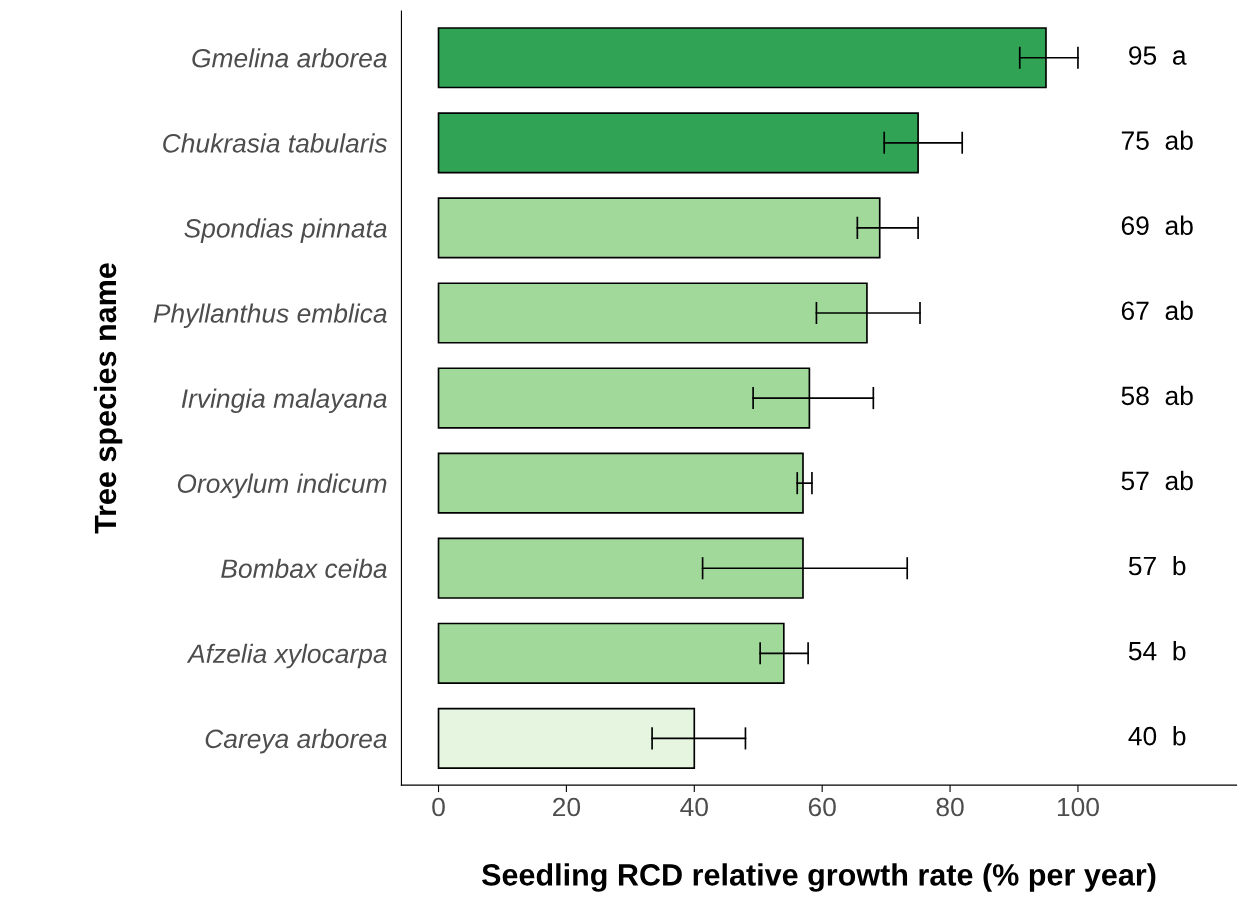  Describe the element at coordinates (286, 656) in the screenshot. I see `y-tick-label: Afzelia xylocarpa` at that location.